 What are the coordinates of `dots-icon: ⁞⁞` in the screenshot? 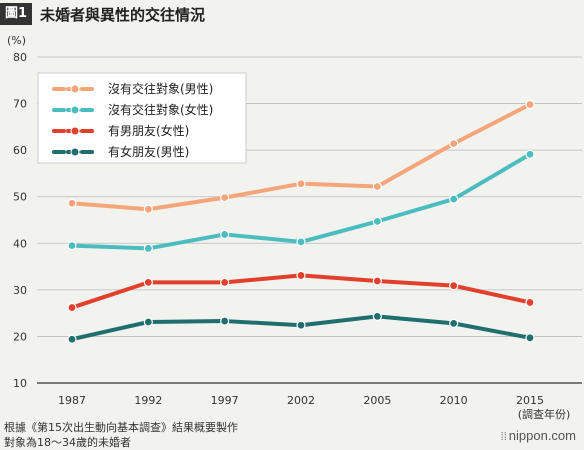 It's located at (503, 437).